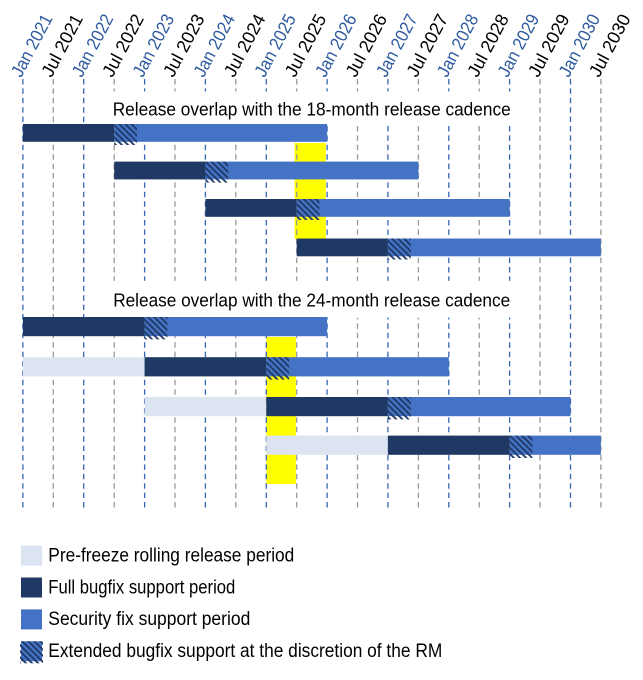 The width and height of the screenshot is (643, 680). Describe the element at coordinates (141, 587) in the screenshot. I see `svg-text: Full bugfix support period` at that location.